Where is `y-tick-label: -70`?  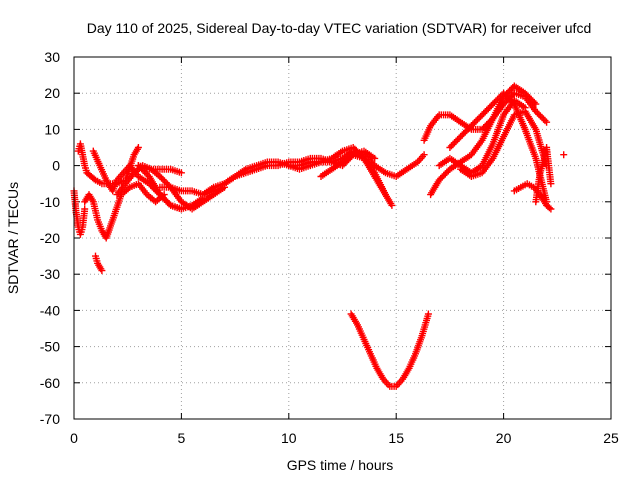 y-tick-label: -70 is located at coordinates (50, 419).